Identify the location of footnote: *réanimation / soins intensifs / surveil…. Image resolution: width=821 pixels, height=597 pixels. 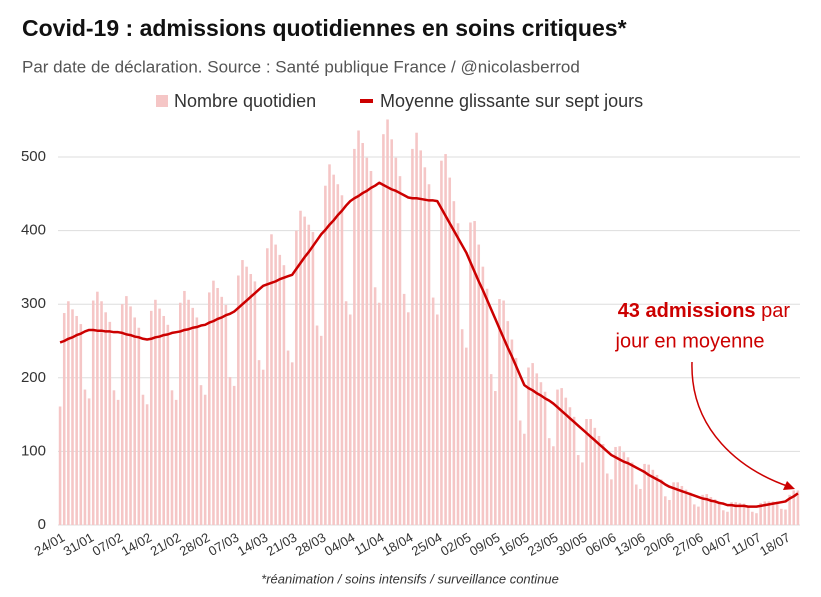
(410, 578).